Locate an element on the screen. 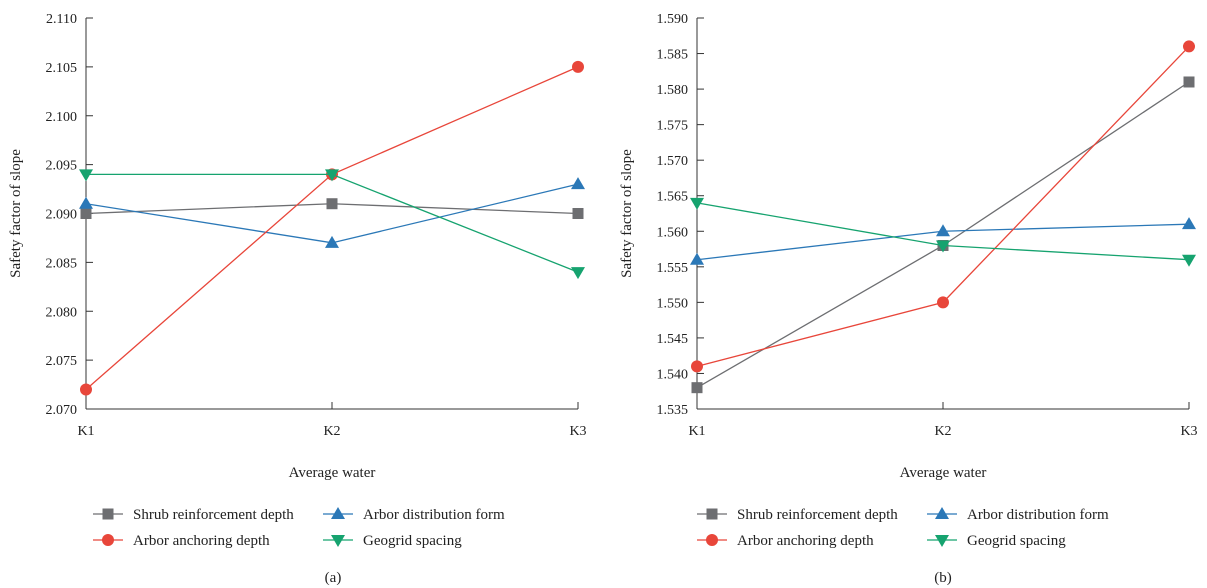 This screenshot has width=1207, height=588. y-tick-label: 1.585 is located at coordinates (673, 55).